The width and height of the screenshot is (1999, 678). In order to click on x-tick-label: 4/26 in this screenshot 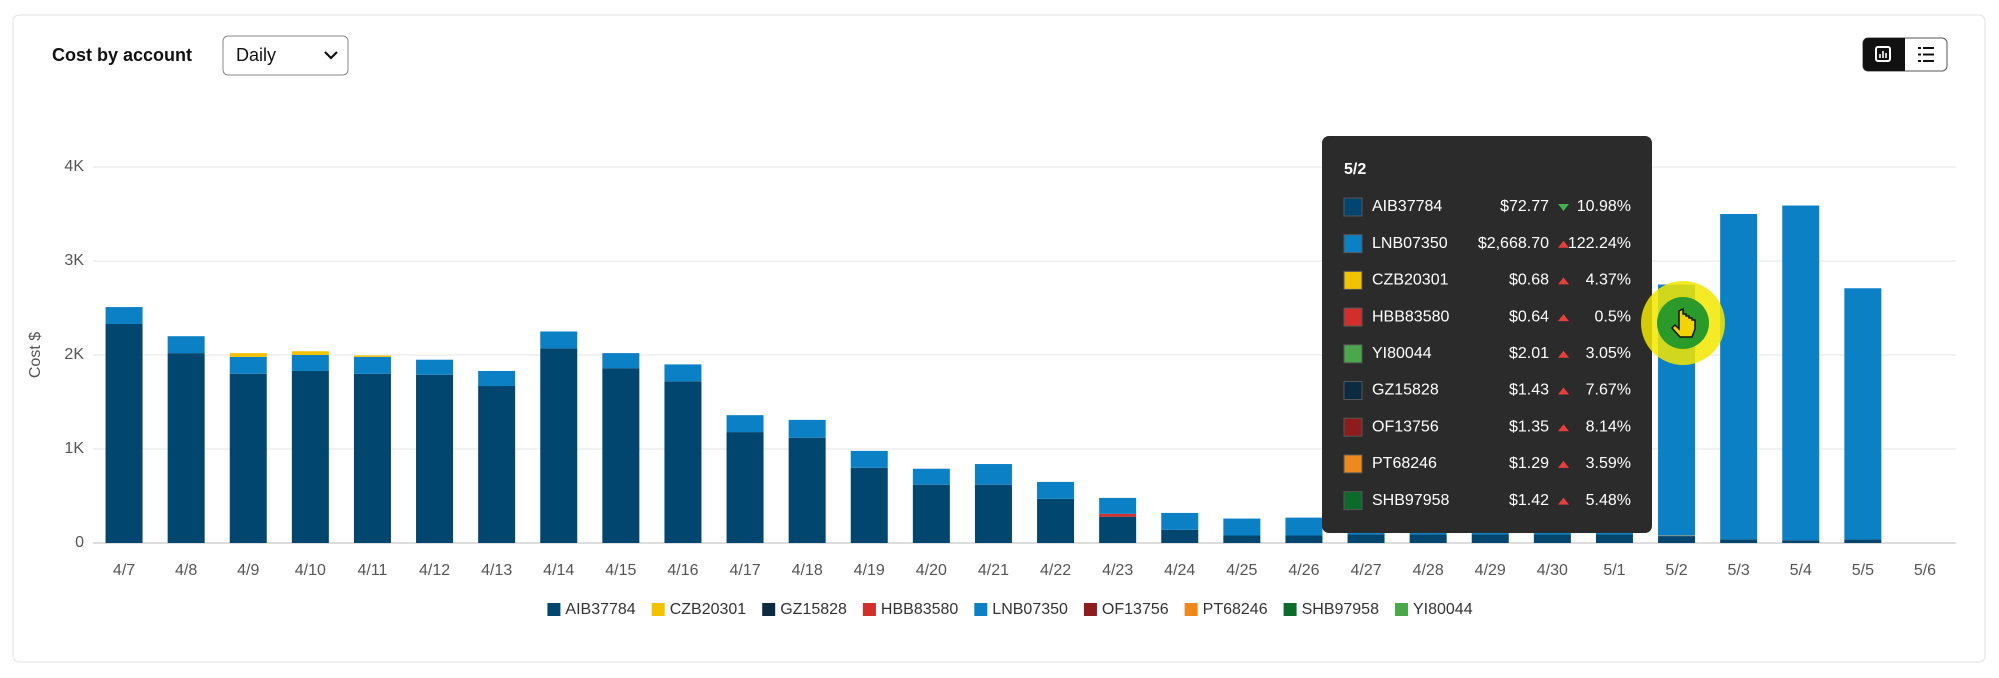, I will do `click(1303, 570)`.